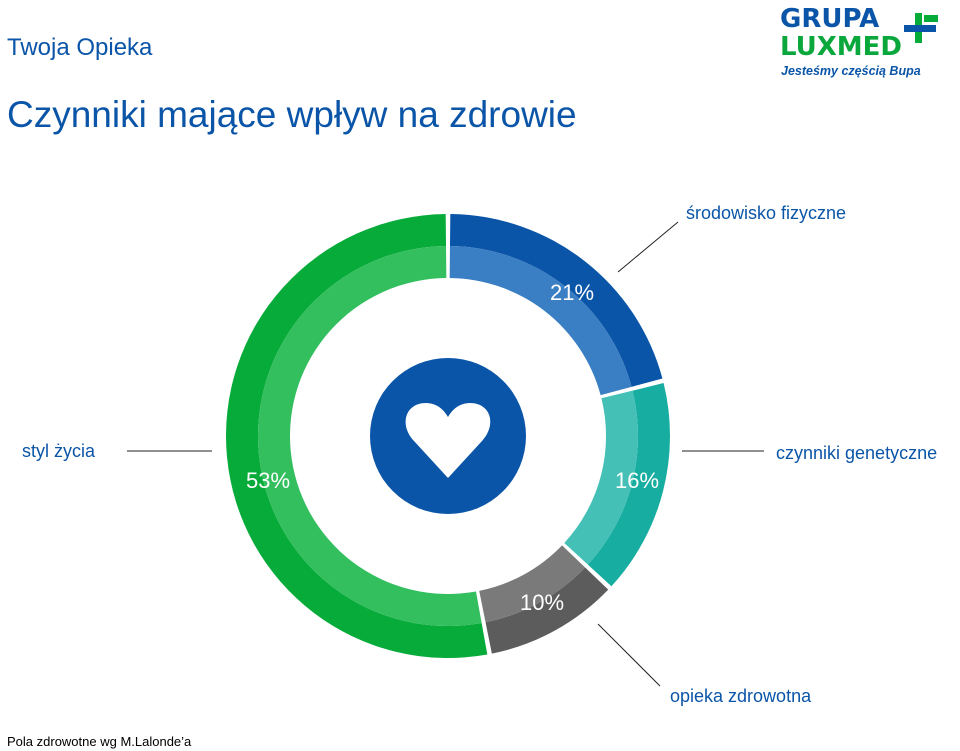 Image resolution: width=960 pixels, height=751 pixels. What do you see at coordinates (851, 71) in the screenshot?
I see `logo-tagline: Jesteśmy częścią Bupa` at bounding box center [851, 71].